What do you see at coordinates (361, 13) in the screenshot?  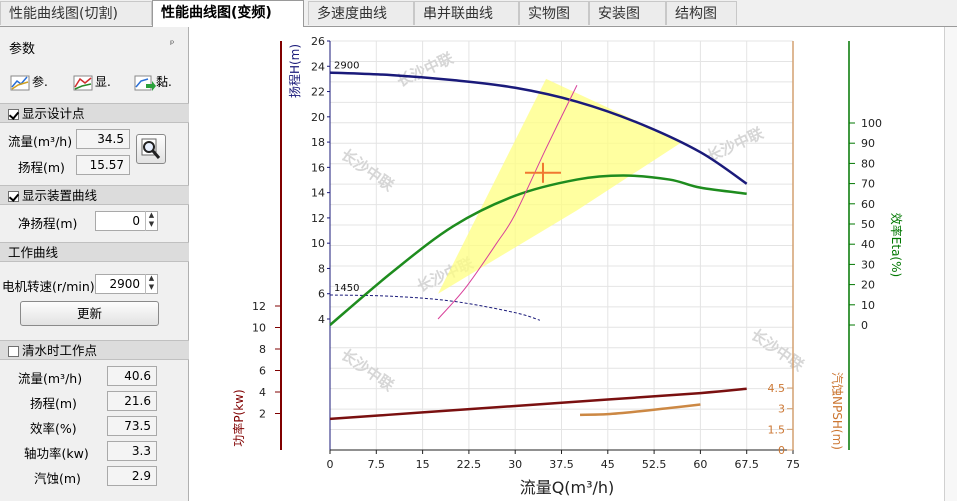 I see `tab-3: 多速度曲线` at bounding box center [361, 13].